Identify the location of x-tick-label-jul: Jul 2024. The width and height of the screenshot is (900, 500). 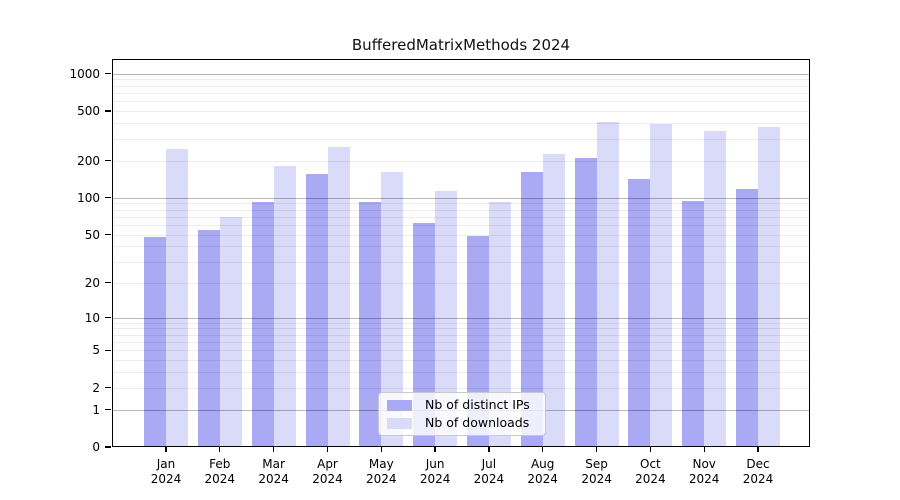
(489, 472).